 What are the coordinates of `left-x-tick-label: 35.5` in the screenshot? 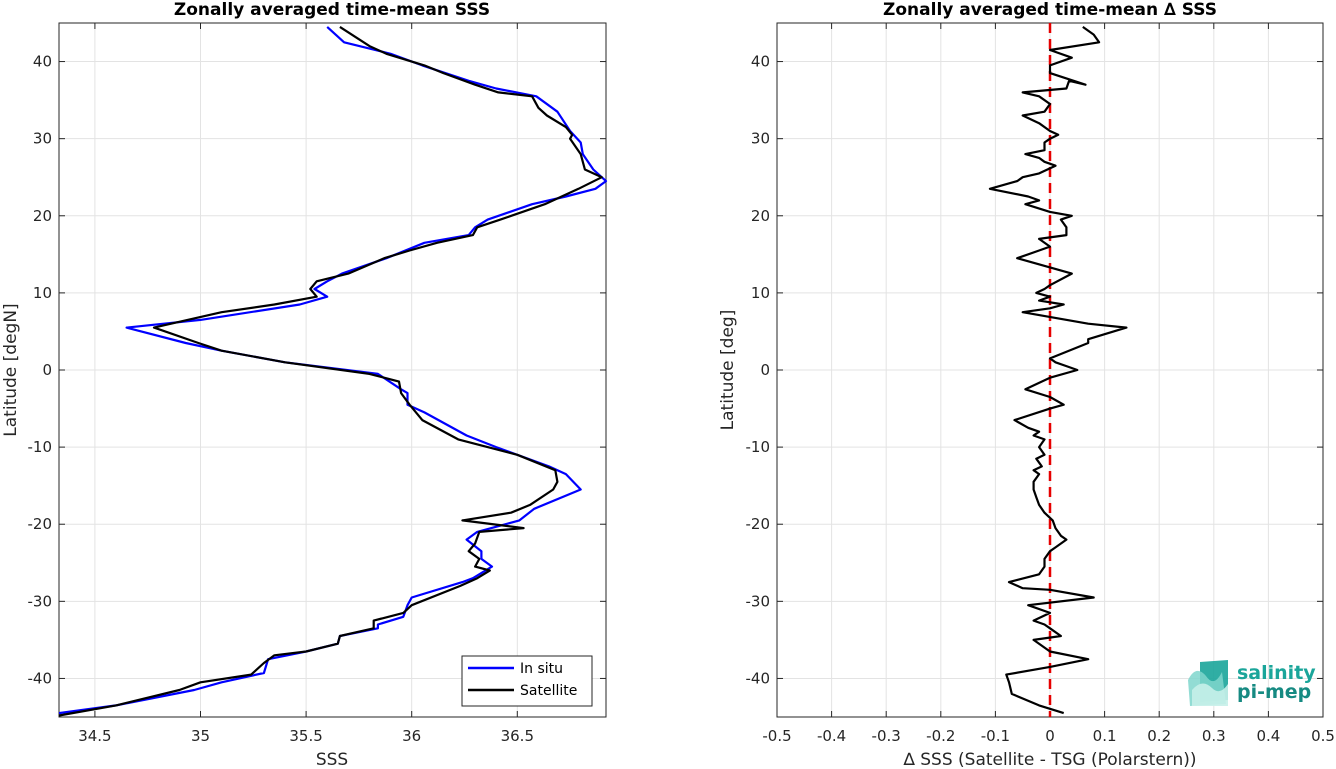 It's located at (305, 736).